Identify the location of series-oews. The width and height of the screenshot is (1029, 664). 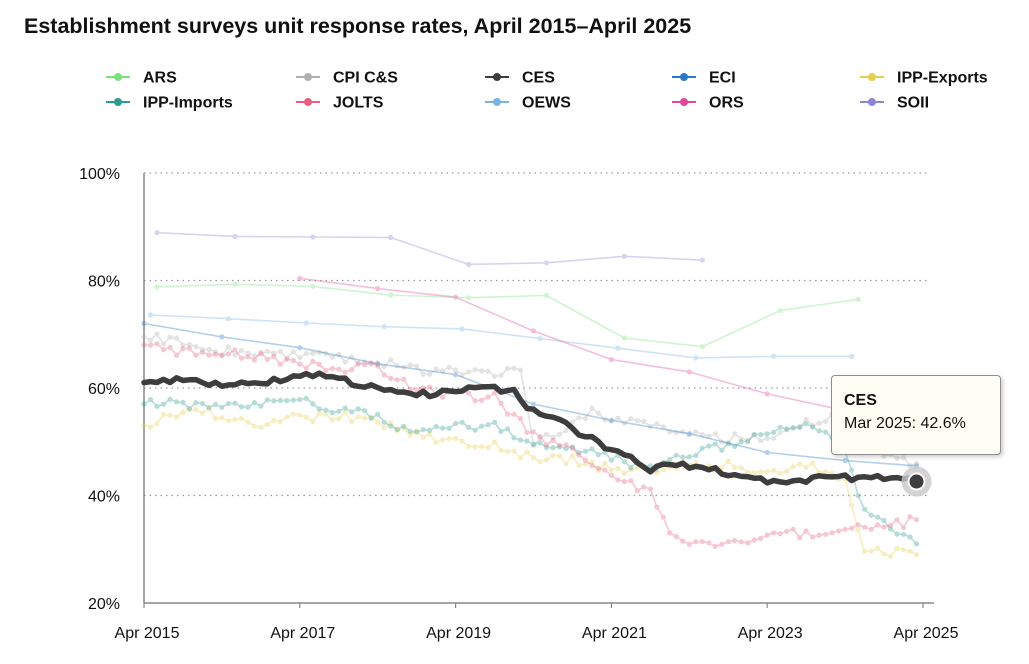
(501, 336).